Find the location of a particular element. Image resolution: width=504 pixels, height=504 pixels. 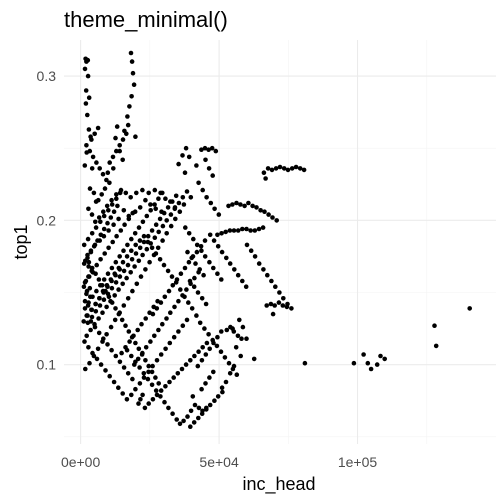

x-axis-ticks: 0e+00 5e+04 1e+05 is located at coordinates (219, 462).